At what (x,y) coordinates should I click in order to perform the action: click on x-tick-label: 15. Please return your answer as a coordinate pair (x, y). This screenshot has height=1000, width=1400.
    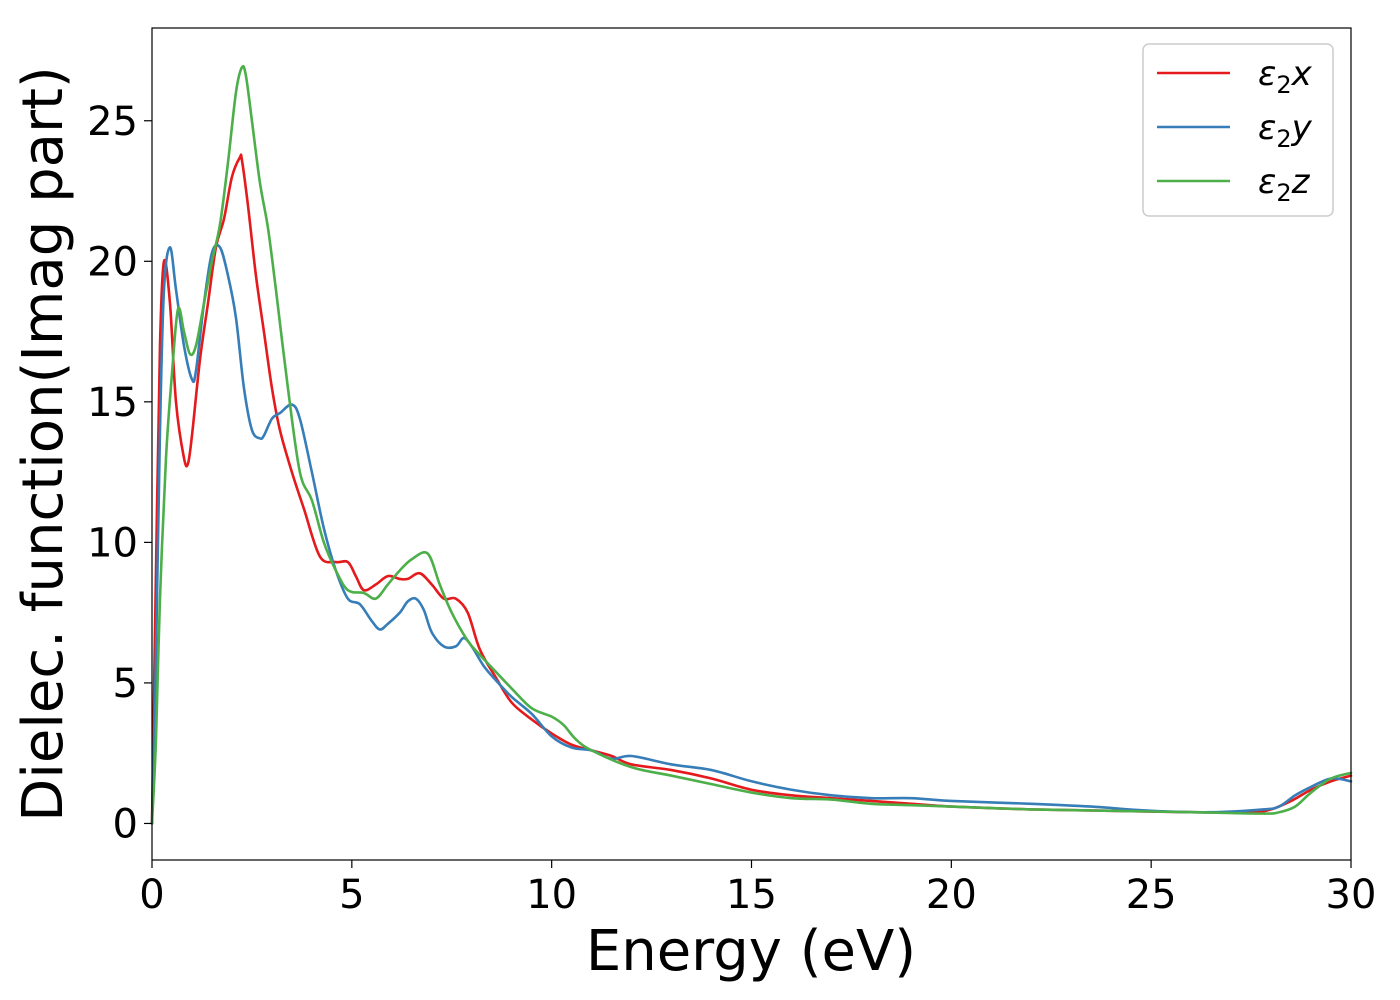
    Looking at the image, I should click on (751, 895).